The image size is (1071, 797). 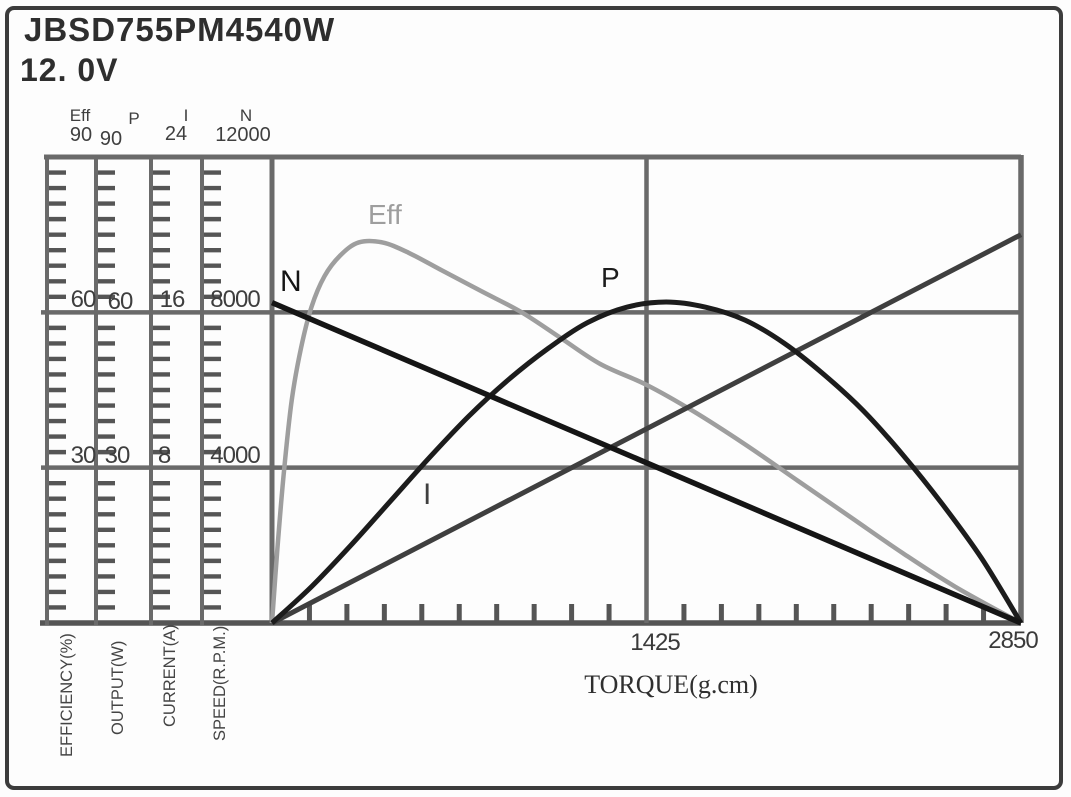 What do you see at coordinates (180, 29) in the screenshot?
I see `title-model: JBSD755PM4540W` at bounding box center [180, 29].